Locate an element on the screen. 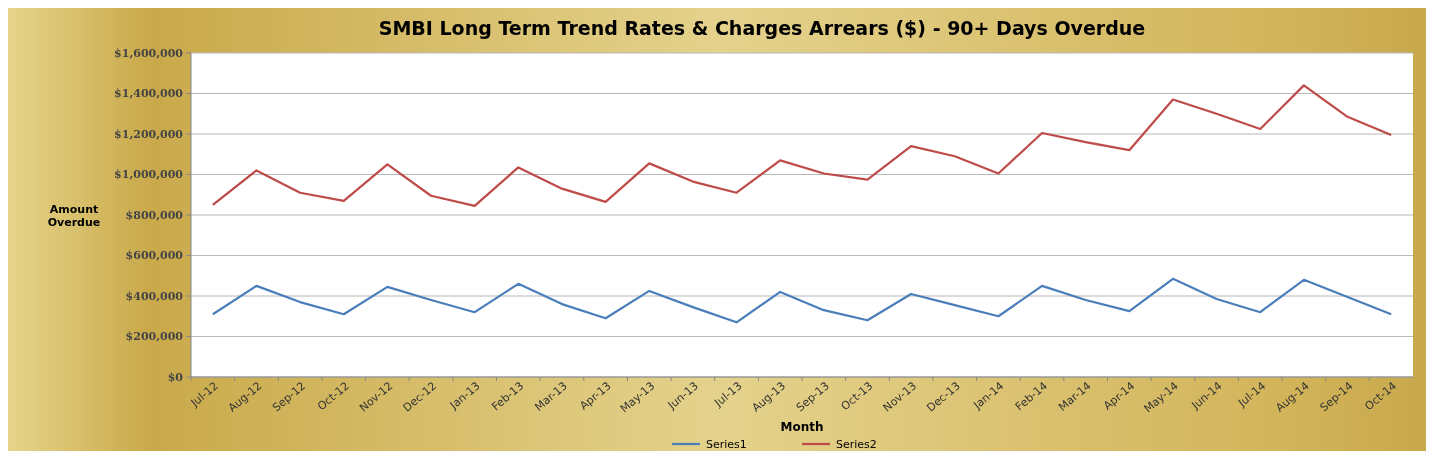 The height and width of the screenshot is (459, 1434). x-axis-title: Month is located at coordinates (802, 427).